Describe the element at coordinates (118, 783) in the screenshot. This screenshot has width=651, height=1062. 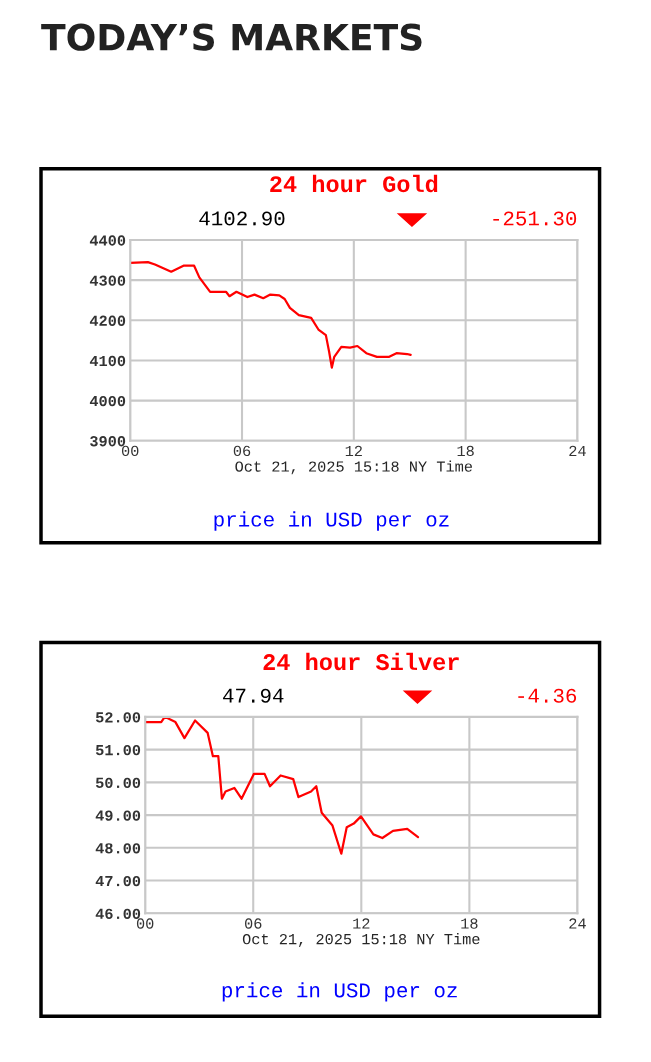
I see `y-tick-label: 50.00` at that location.